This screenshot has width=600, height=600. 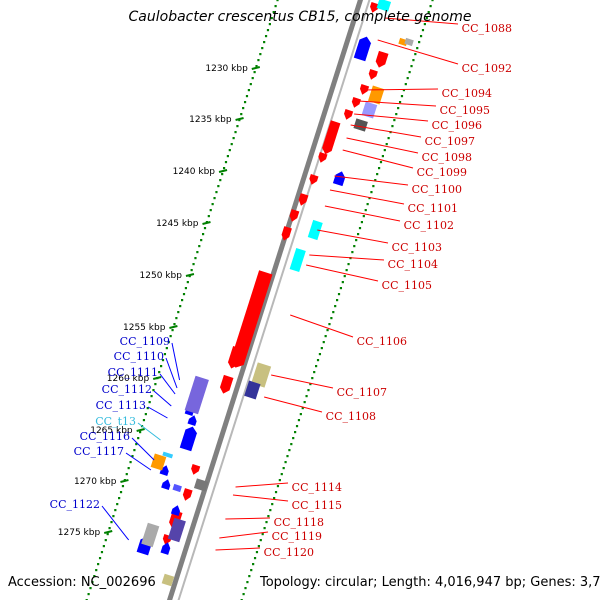 I want to click on gene-label-cc-1116: CC_1116, so click(x=105, y=436).